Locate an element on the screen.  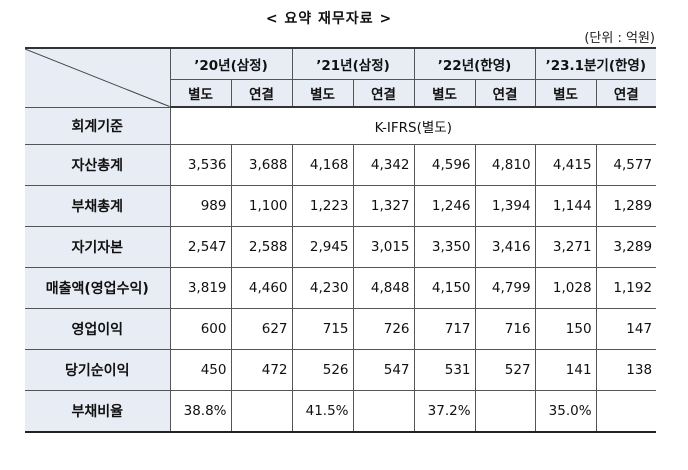
table-cell: 3,271 is located at coordinates (565, 247).